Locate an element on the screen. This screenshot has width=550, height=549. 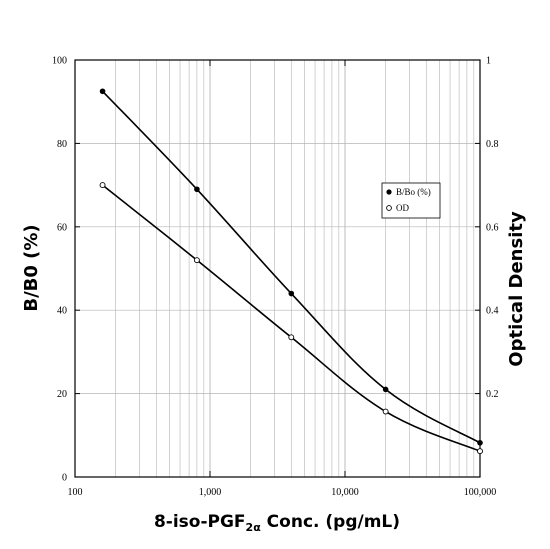
y-right-tick-label: 1 is located at coordinates (488, 61).